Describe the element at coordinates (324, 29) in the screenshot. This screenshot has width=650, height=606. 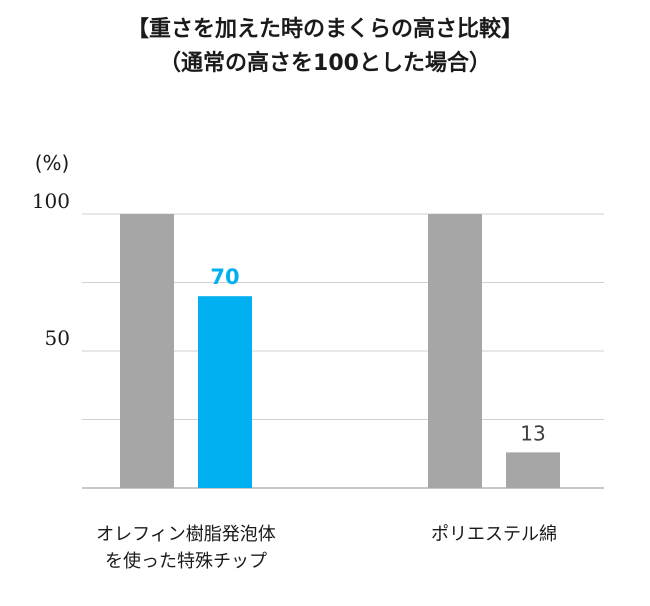
I see `chart-title-line-1: 【重さを加えた時のまくらの高さ比較】` at that location.